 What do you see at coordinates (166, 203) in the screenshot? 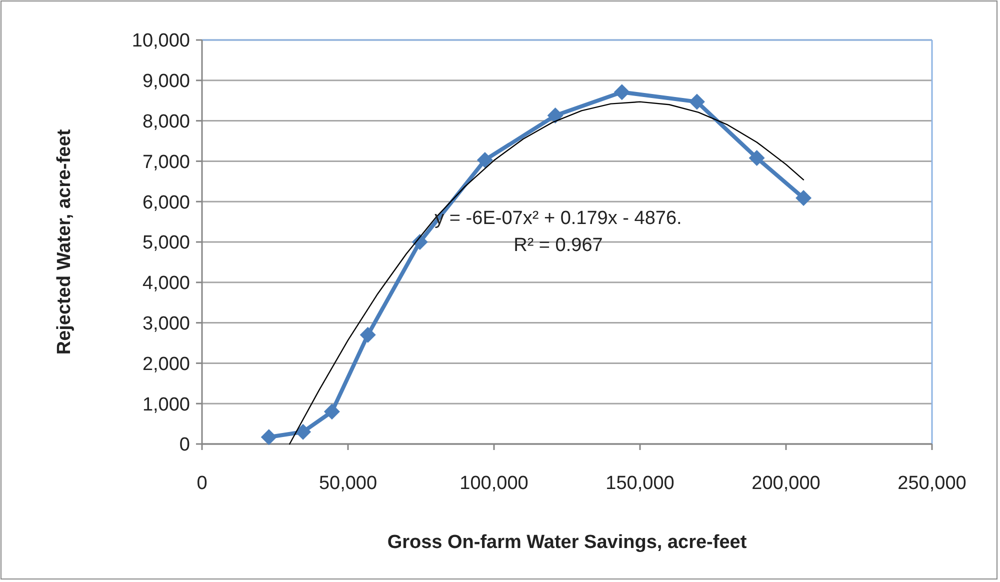
I see `y-tick-label: 6,000` at bounding box center [166, 203].